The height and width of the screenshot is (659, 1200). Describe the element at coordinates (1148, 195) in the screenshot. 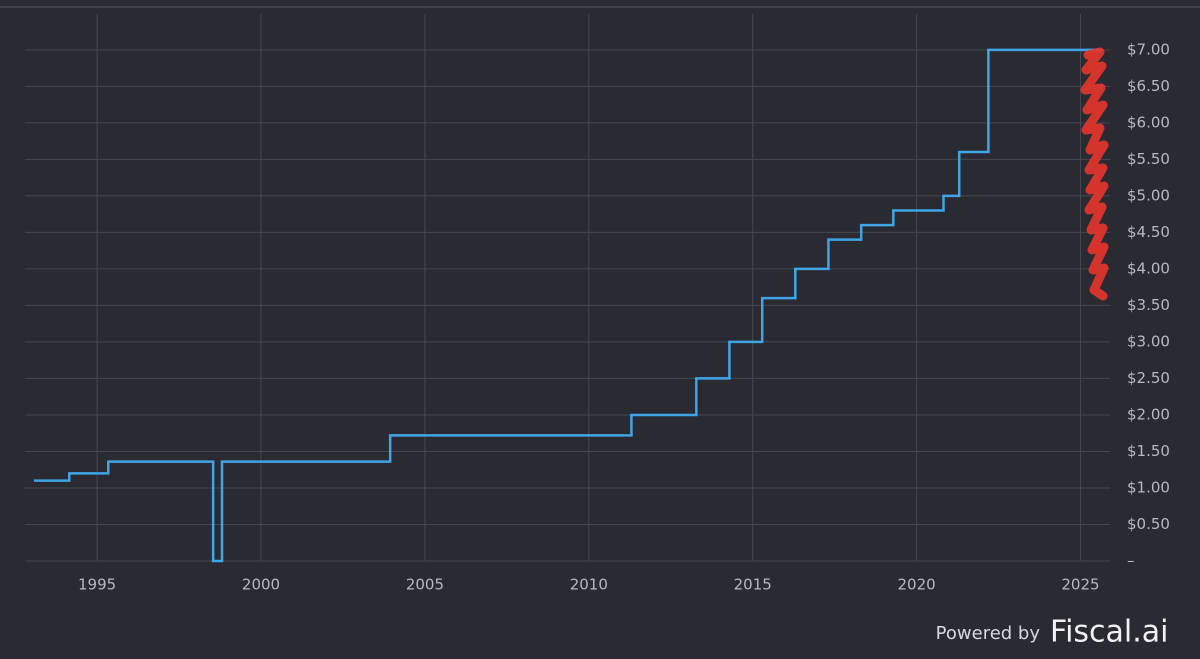

I see `y-tick-label: $5.00` at that location.